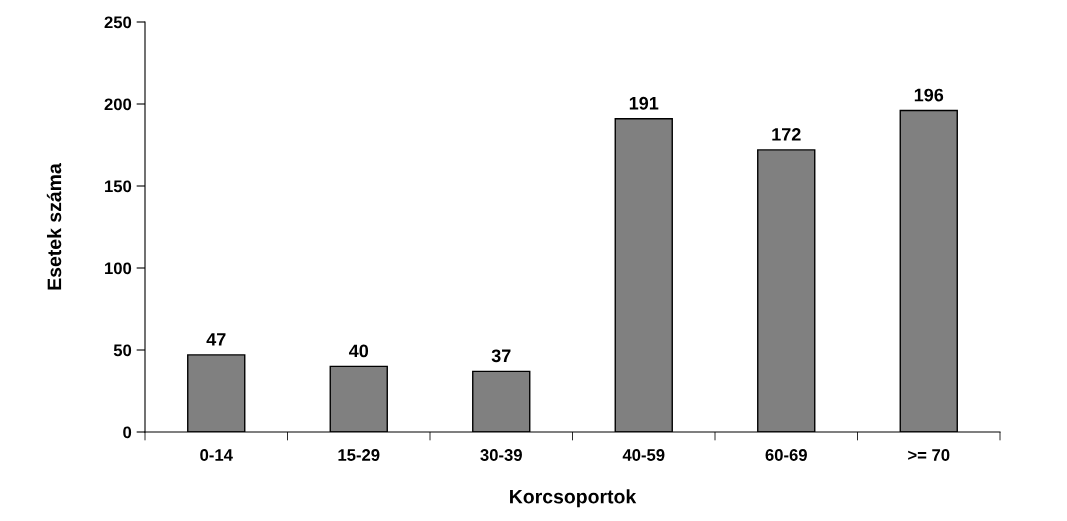 The width and height of the screenshot is (1067, 521). Describe the element at coordinates (127, 432) in the screenshot. I see `y-tick-label: 0` at that location.